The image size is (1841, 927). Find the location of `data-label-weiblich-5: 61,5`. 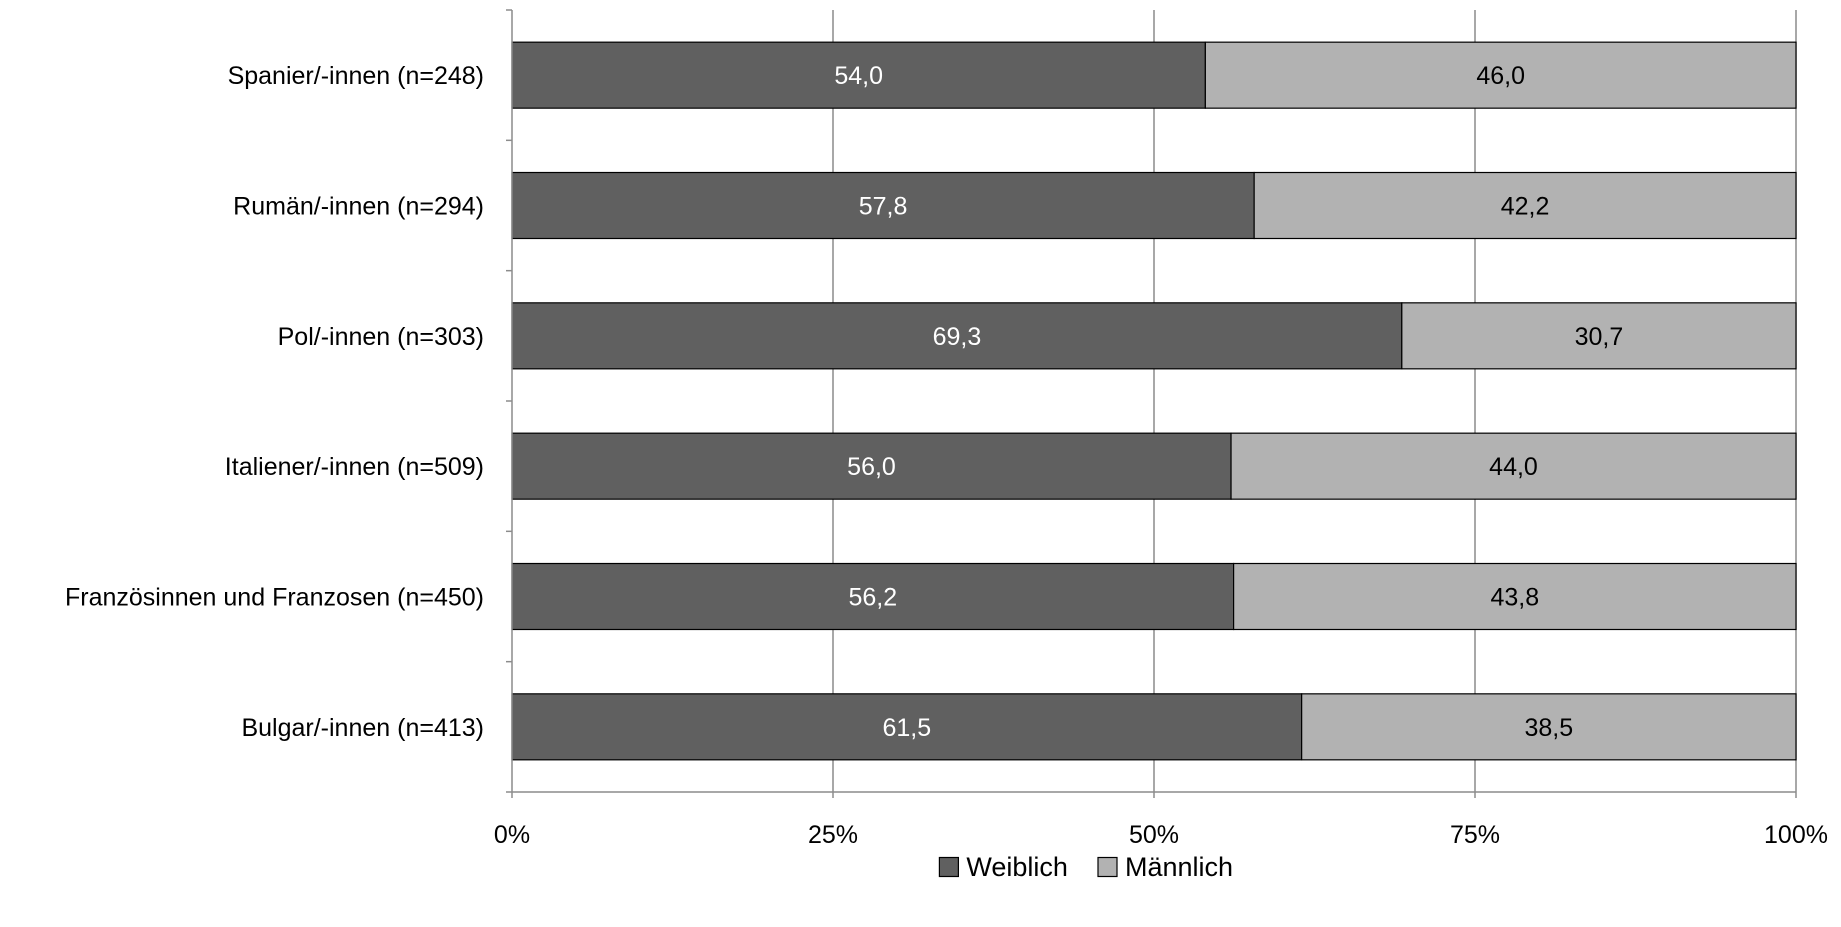

data-label-weiblich-5: 61,5 is located at coordinates (906, 728).